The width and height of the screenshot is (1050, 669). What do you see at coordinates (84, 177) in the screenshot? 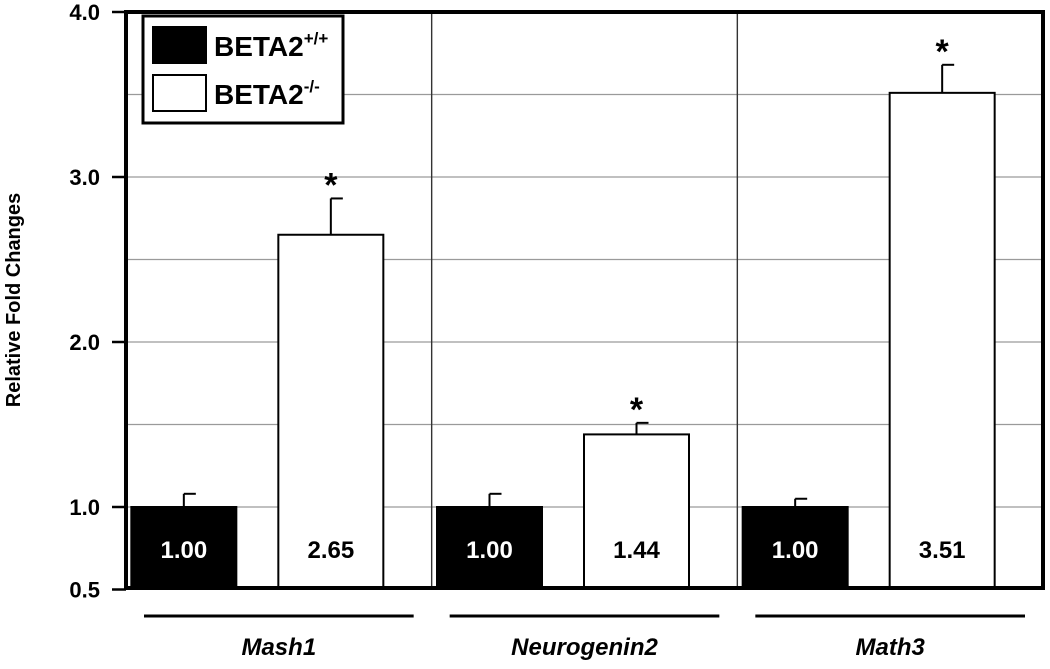
I see `y-tick-label: 3.0` at bounding box center [84, 177].